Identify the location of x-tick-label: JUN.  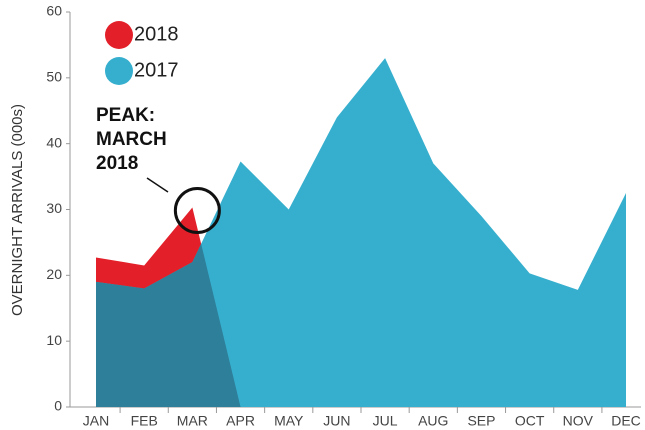
(336, 421).